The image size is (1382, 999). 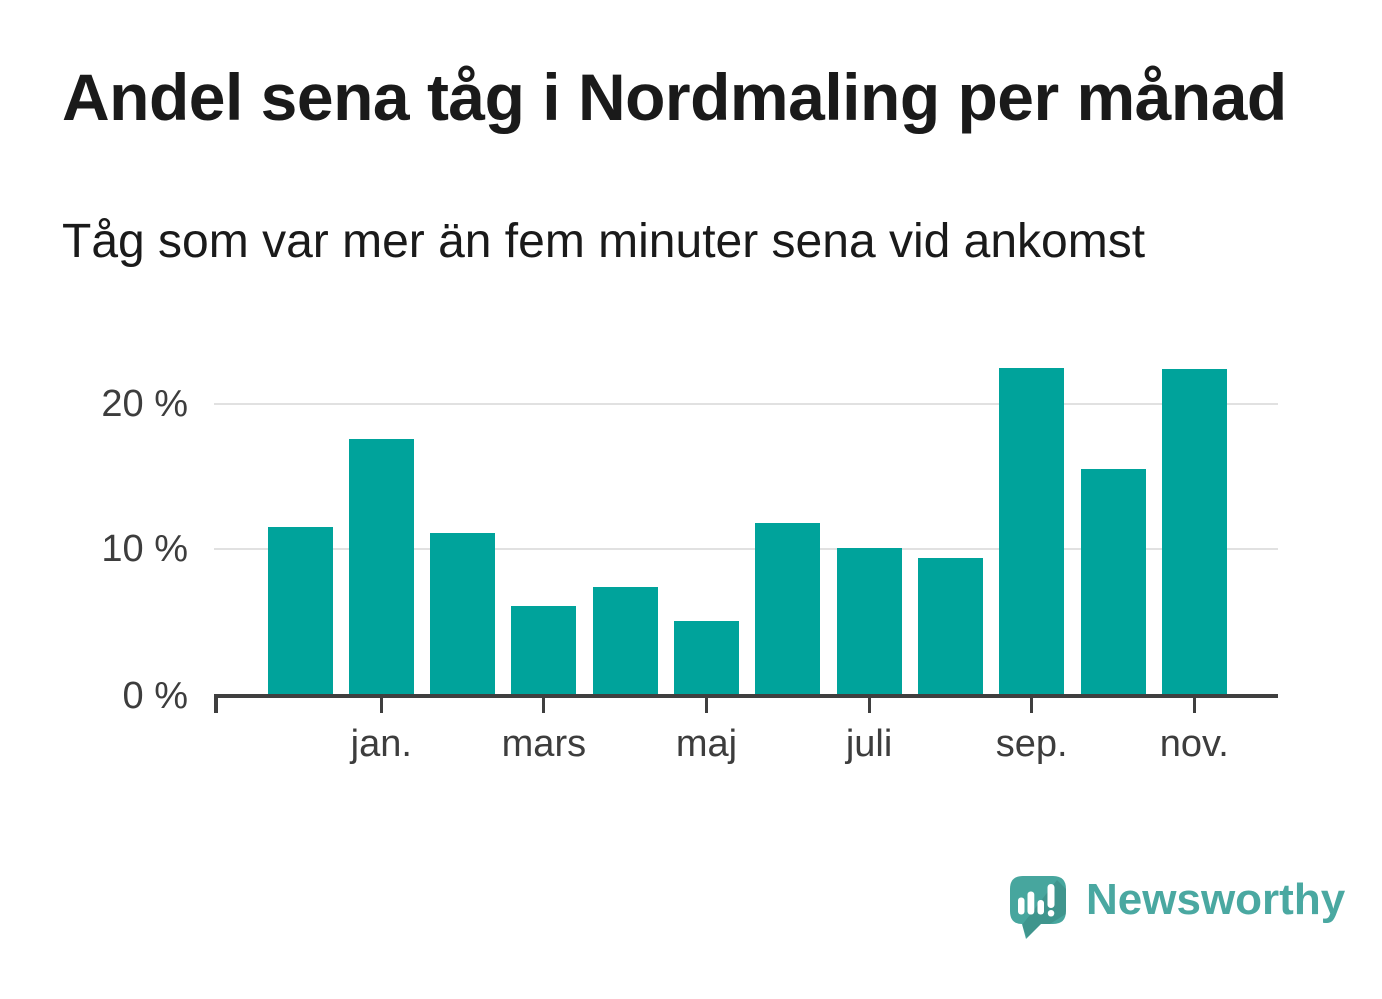 What do you see at coordinates (1194, 705) in the screenshot?
I see `x-tick-nov` at bounding box center [1194, 705].